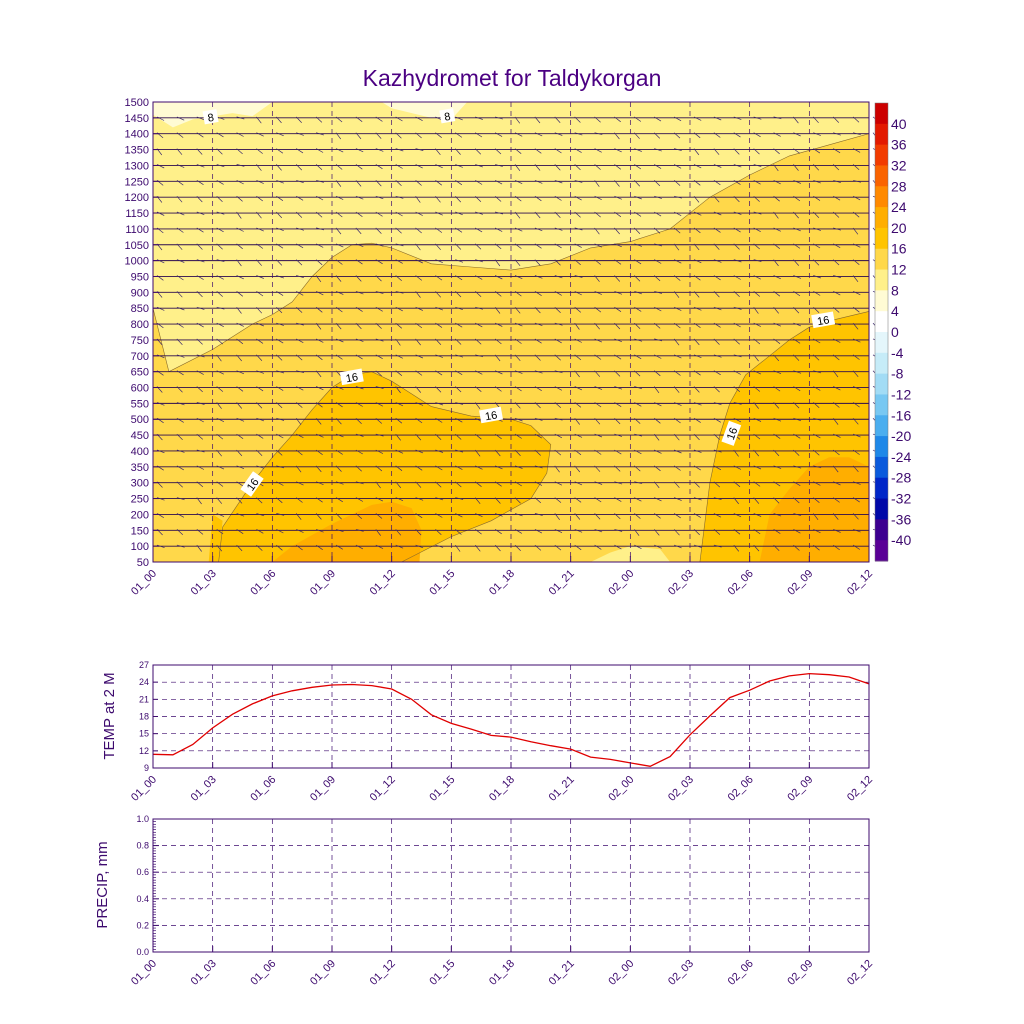  I want to click on cross-section-x-tick-label: 01_09, so click(323, 583).